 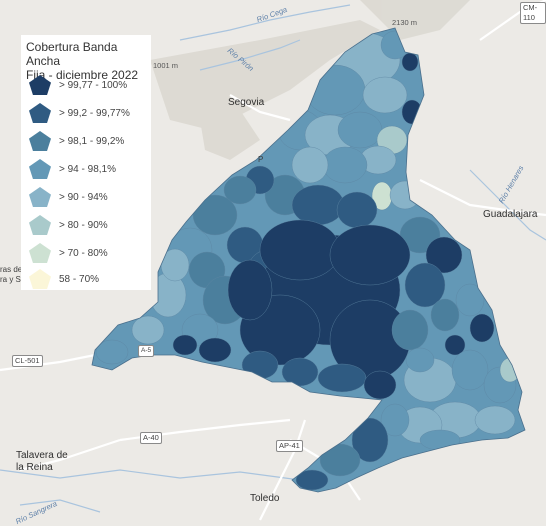 I want to click on legend-label: > 70 - 80%, so click(x=83, y=253).